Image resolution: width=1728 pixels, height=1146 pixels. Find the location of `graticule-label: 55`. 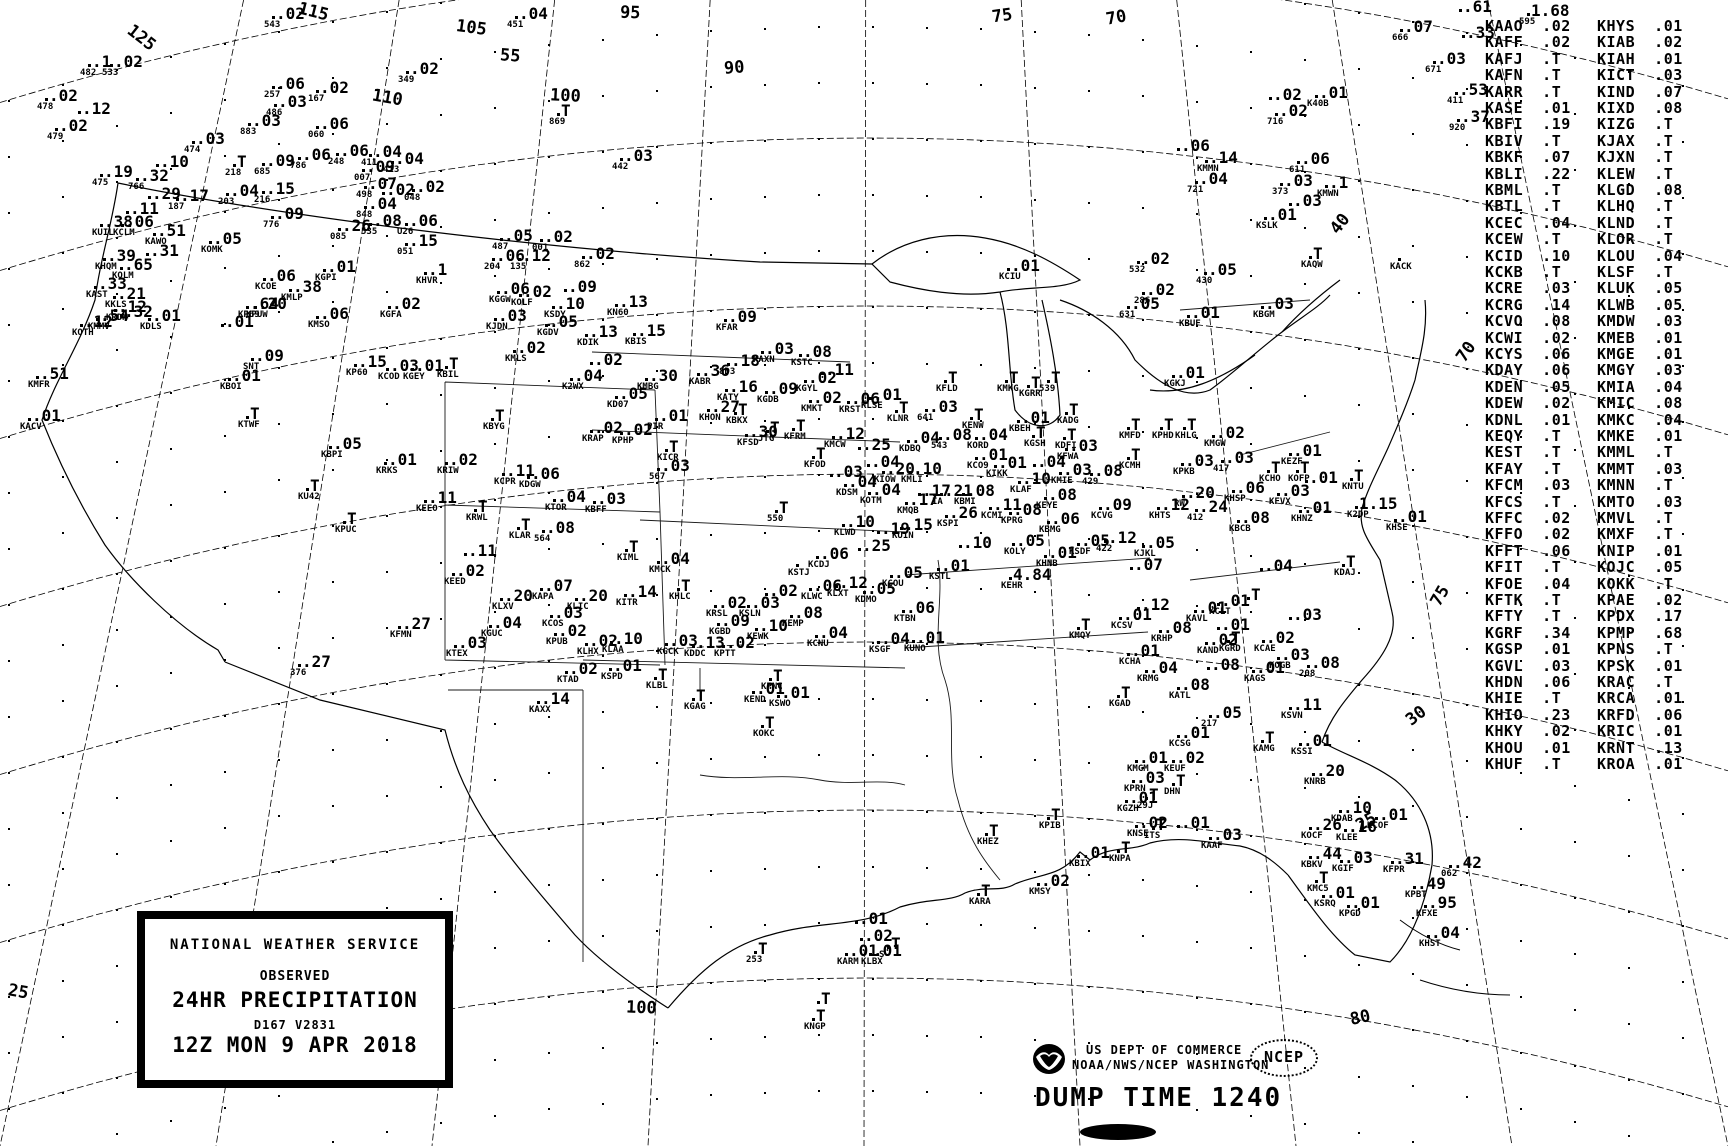

graticule-label: 55 is located at coordinates (510, 56).